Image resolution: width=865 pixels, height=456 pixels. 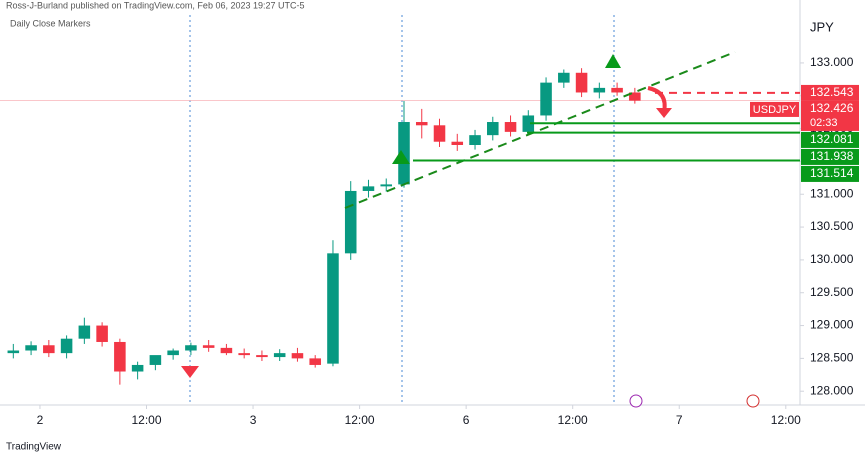 I want to click on x-tick-label: 7, so click(x=679, y=420).